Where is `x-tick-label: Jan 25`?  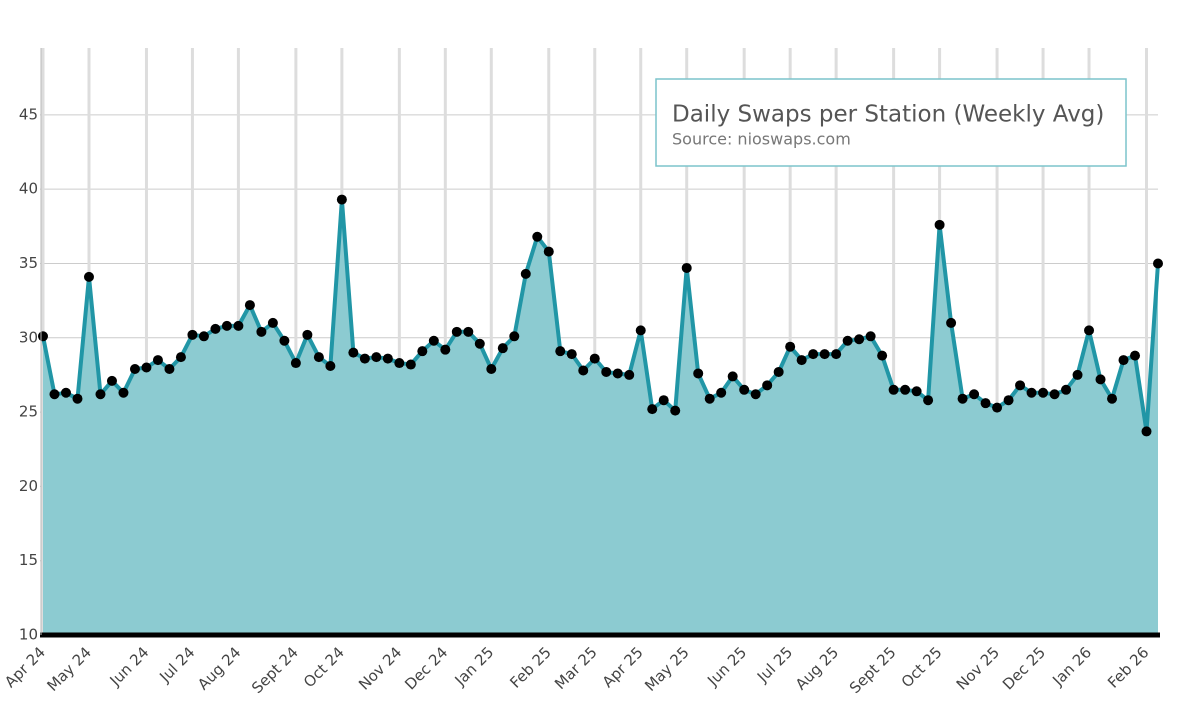
x-tick-label: Jan 25 is located at coordinates (474, 666).